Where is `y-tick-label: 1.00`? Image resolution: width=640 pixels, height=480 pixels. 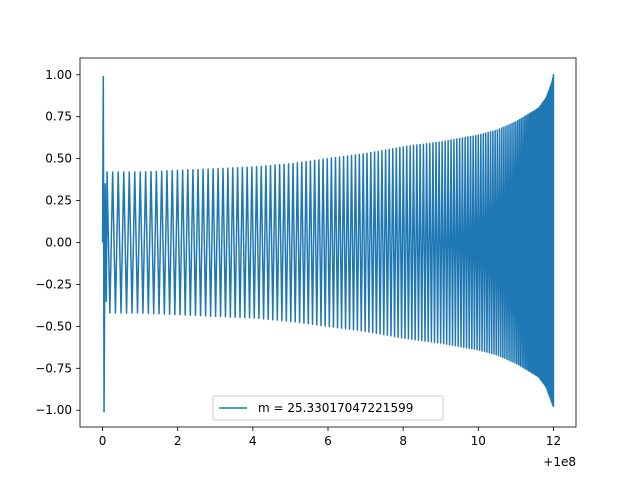
y-tick-label: 1.00 is located at coordinates (58, 75).